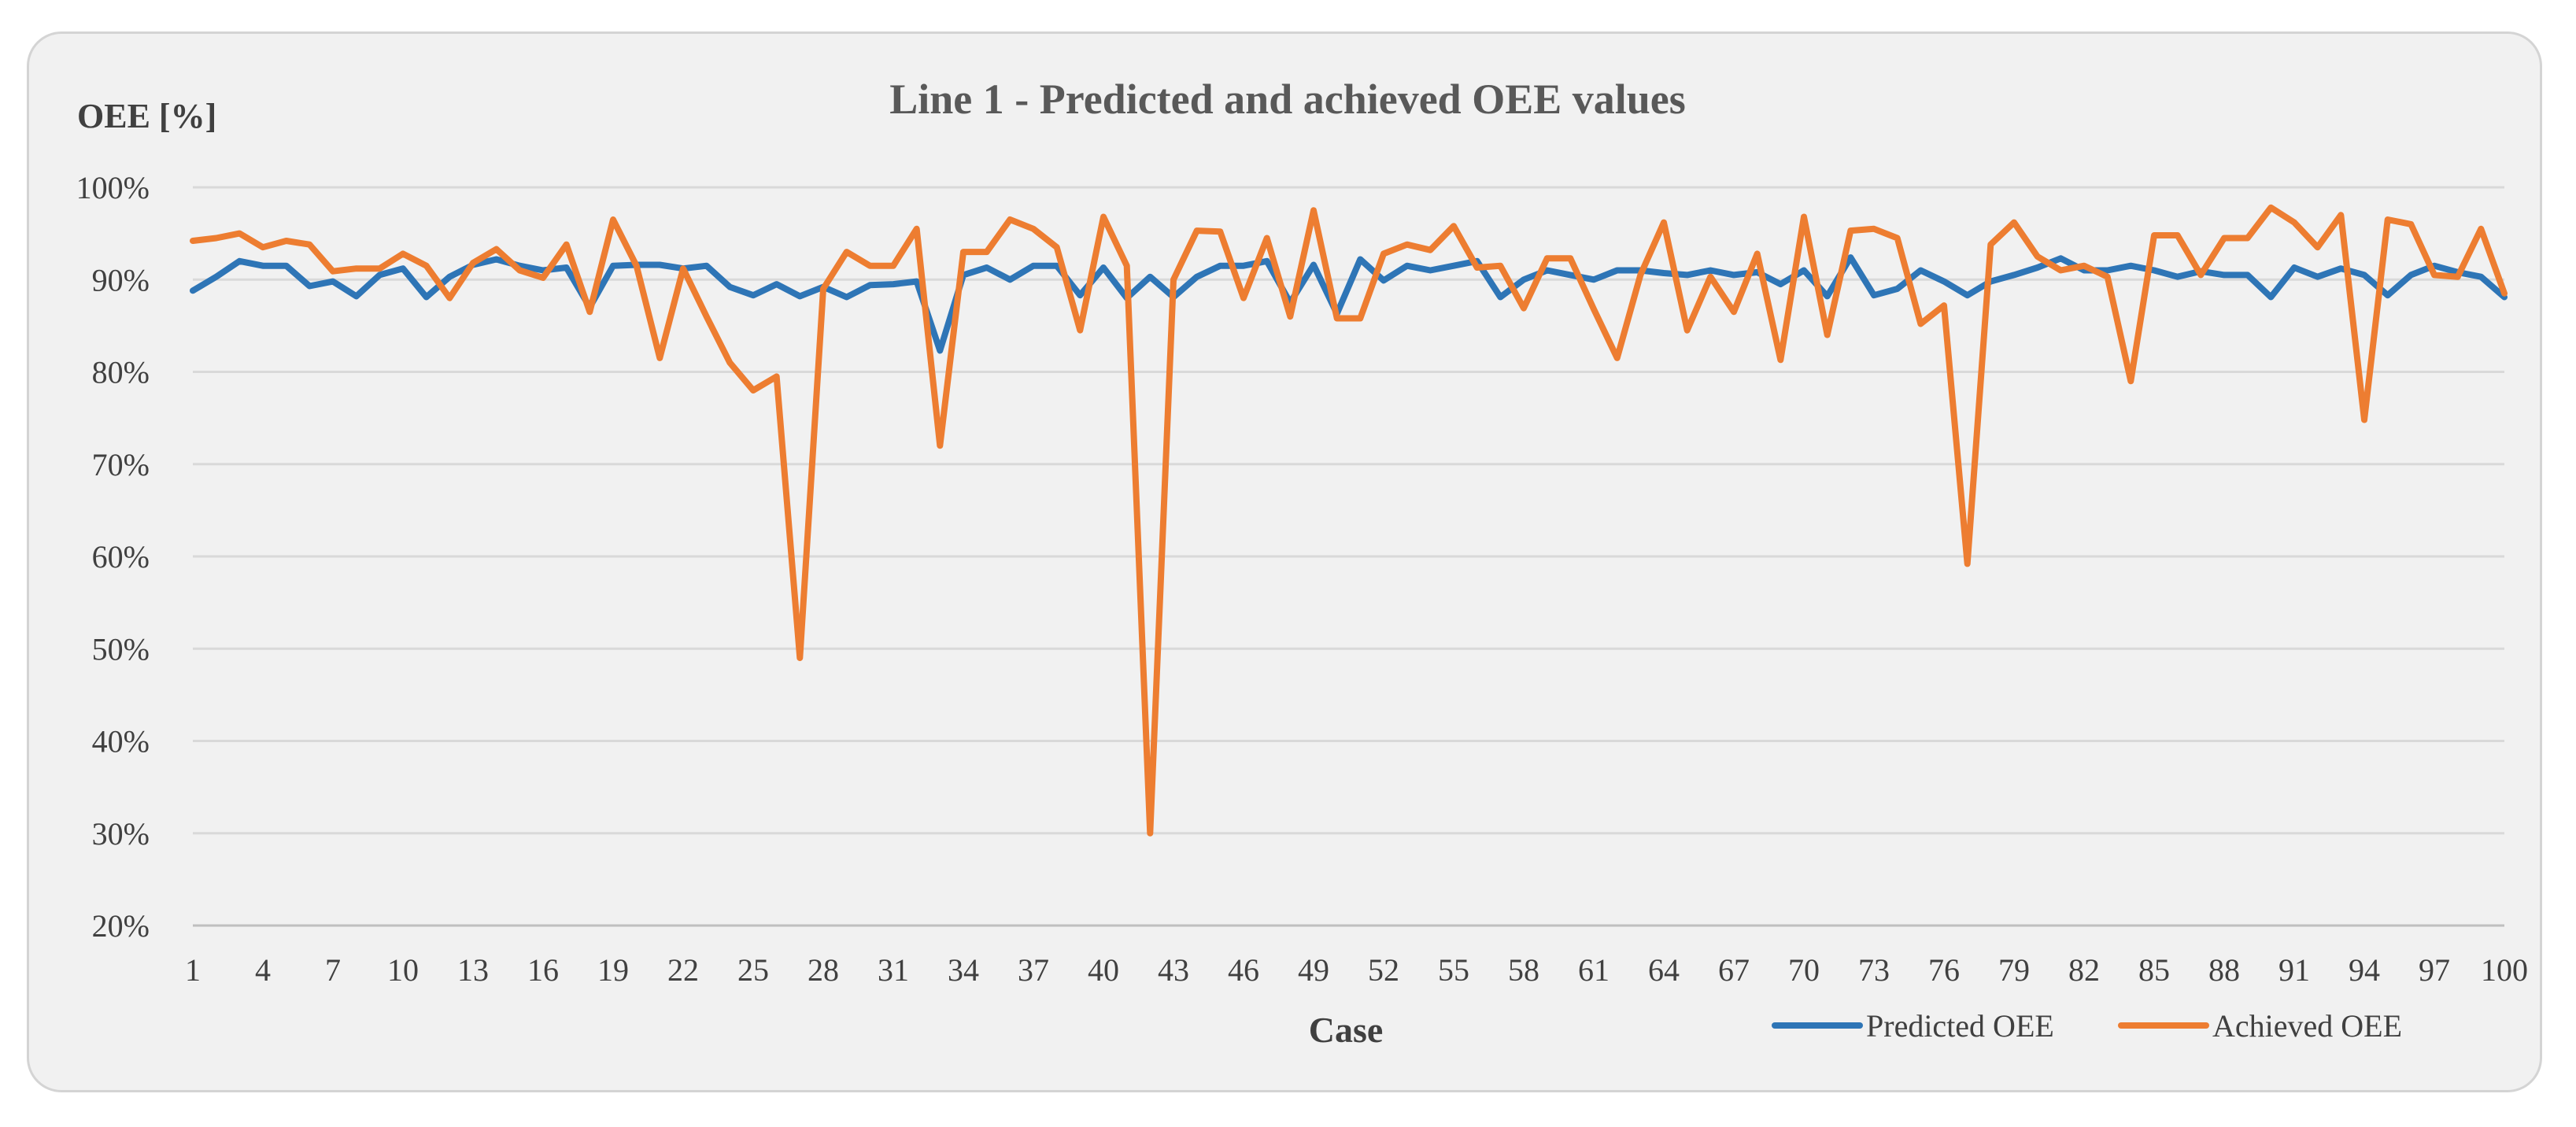  I want to click on legend: Predicted OEE Achieved OEE, so click(2087, 1026).